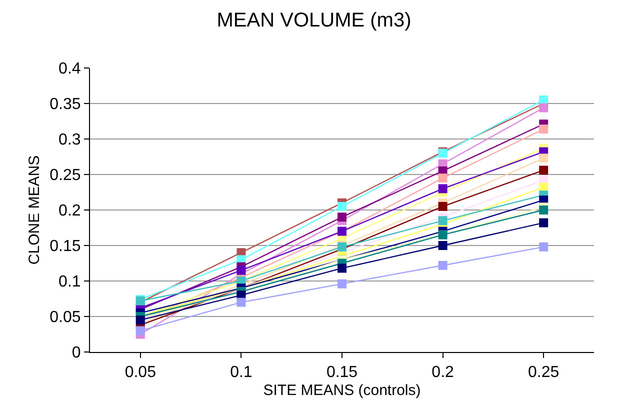 This screenshot has width=628, height=416. Describe the element at coordinates (65, 105) in the screenshot. I see `y-tick-label: 0.35` at that location.